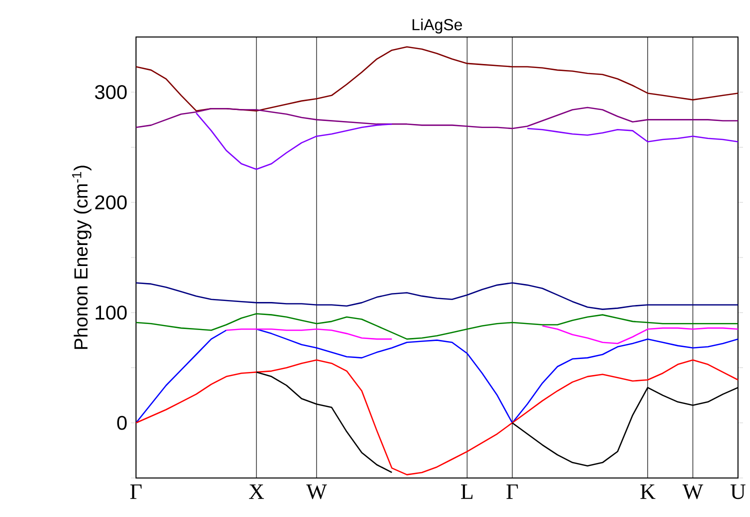 This screenshot has height=517, width=750. What do you see at coordinates (111, 313) in the screenshot?
I see `y-tick-label: 100` at bounding box center [111, 313].